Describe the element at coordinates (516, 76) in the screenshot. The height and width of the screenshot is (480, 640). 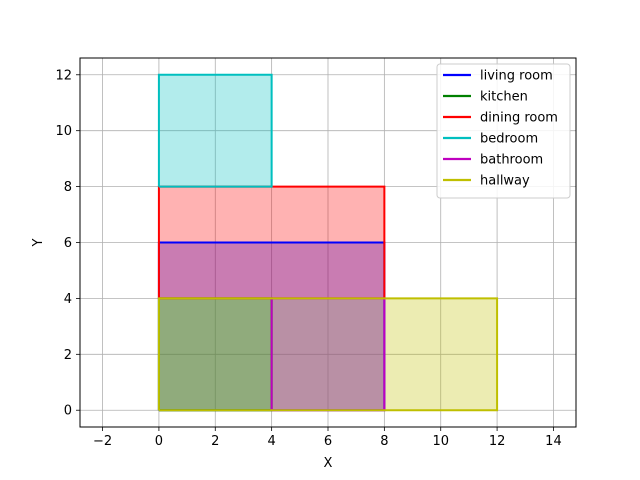
I see `legend-label: living room` at that location.